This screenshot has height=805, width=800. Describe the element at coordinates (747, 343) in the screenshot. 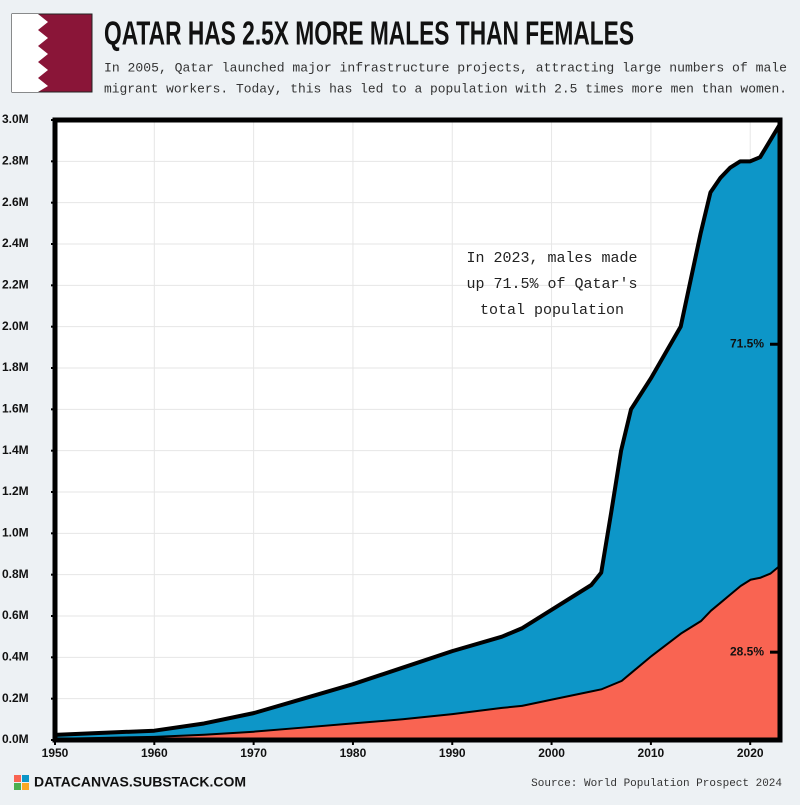

I see `end-label: 71.5%` at that location.